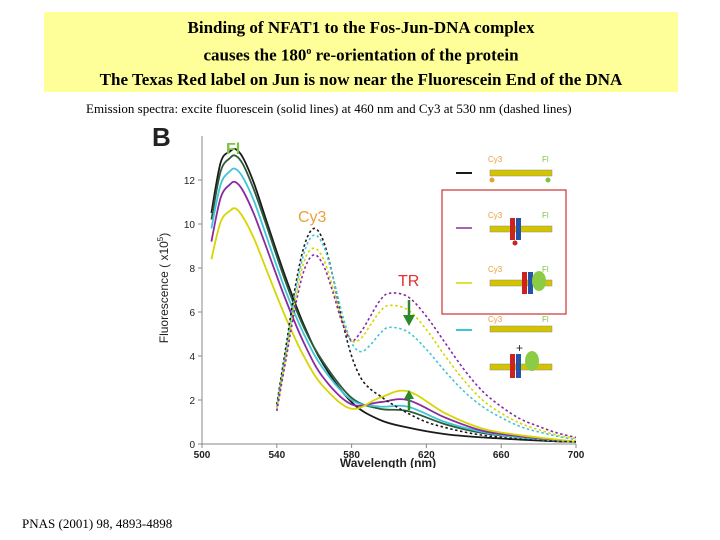  I want to click on legend-red-box, so click(504, 252).